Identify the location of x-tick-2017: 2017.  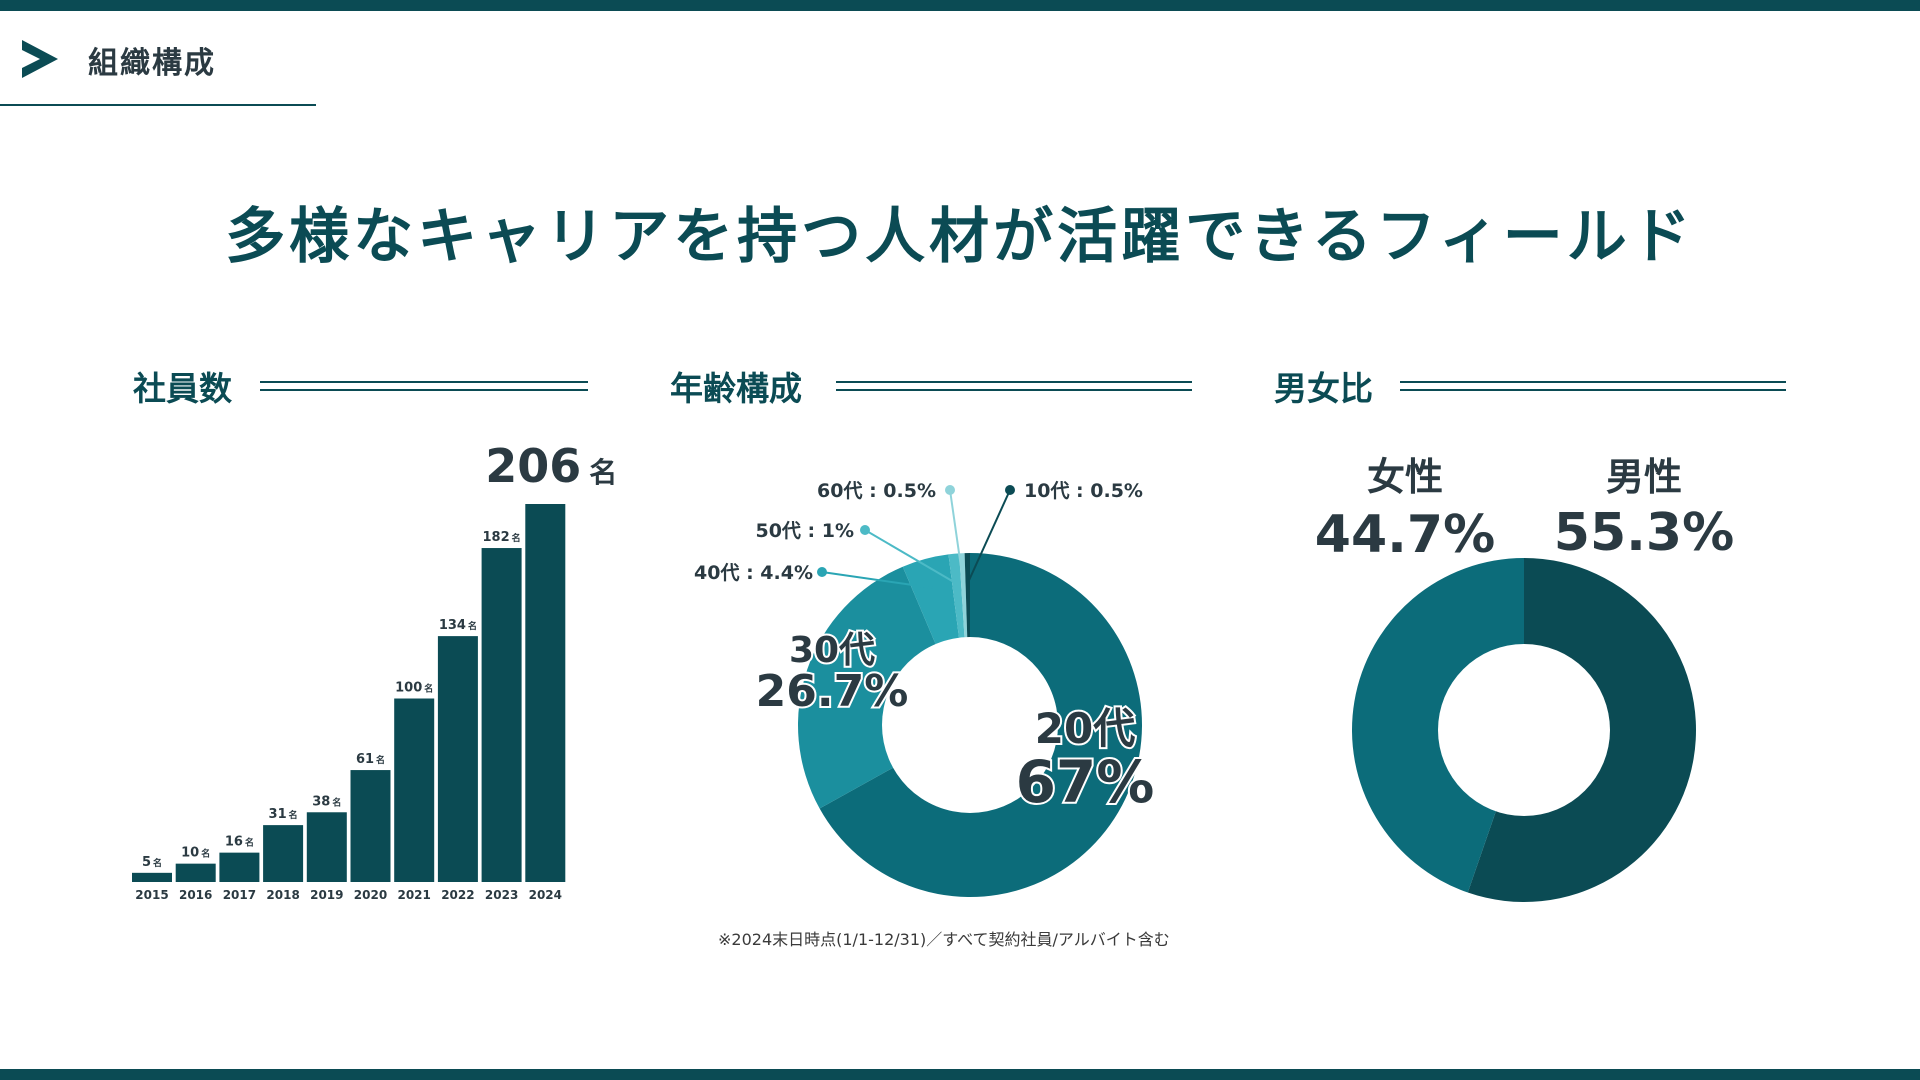
(239, 895).